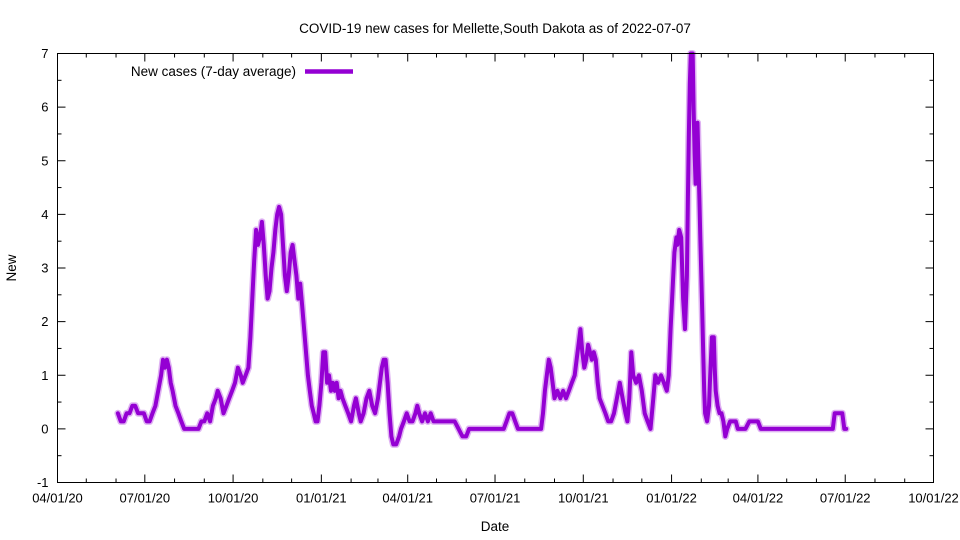 This screenshot has width=960, height=540. I want to click on y-axis-tick-labels: -1 0 1 2 3 4 5 6 7, so click(43, 268).